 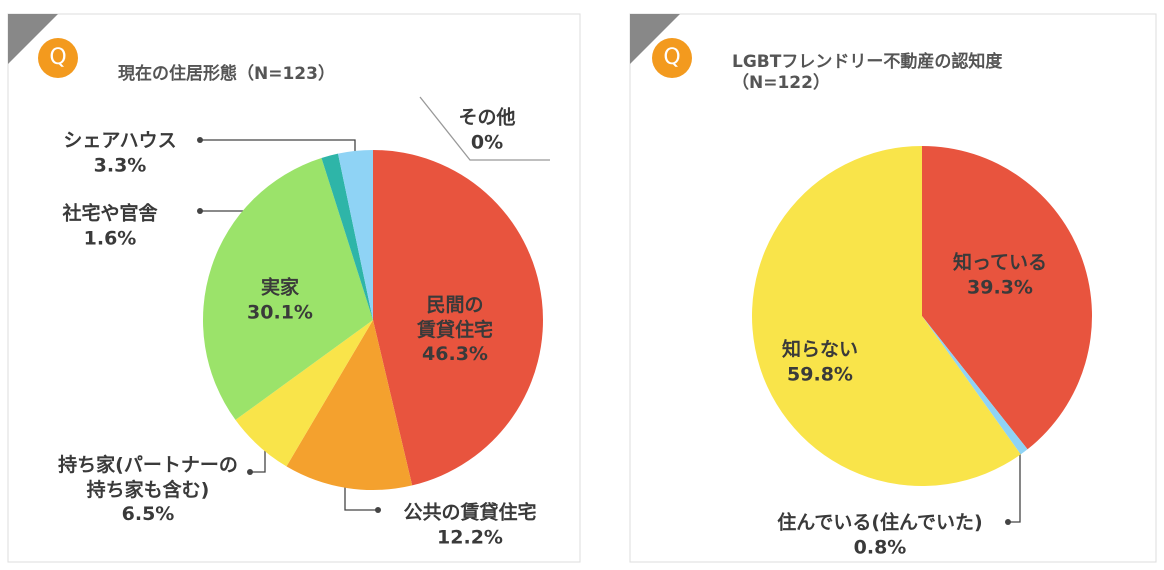 I want to click on slice-label: 民間の 賃貸住宅 46.3%, so click(x=455, y=330).